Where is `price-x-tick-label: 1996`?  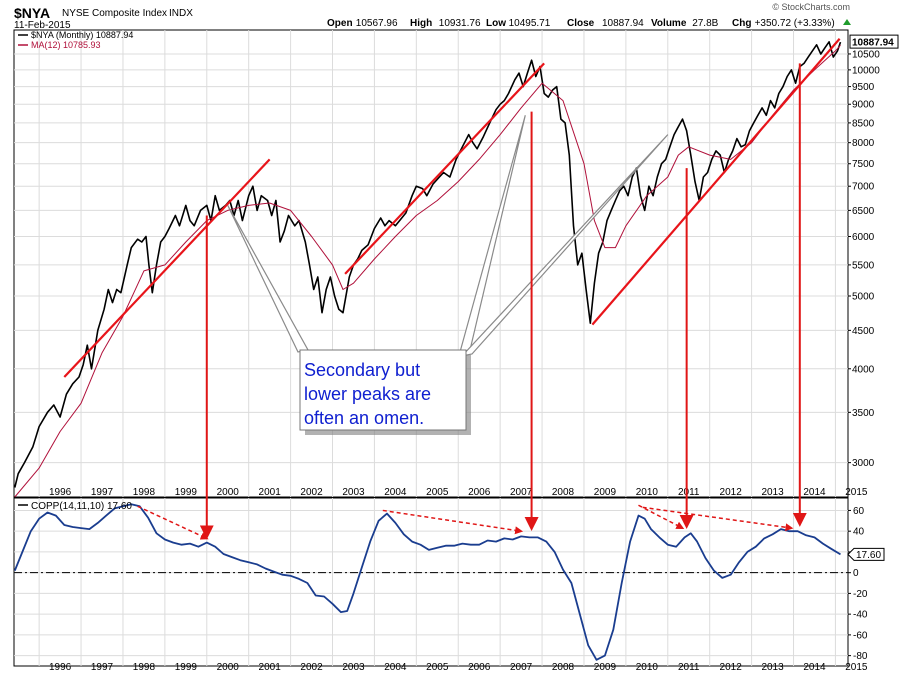
price-x-tick-label: 1996 is located at coordinates (60, 492).